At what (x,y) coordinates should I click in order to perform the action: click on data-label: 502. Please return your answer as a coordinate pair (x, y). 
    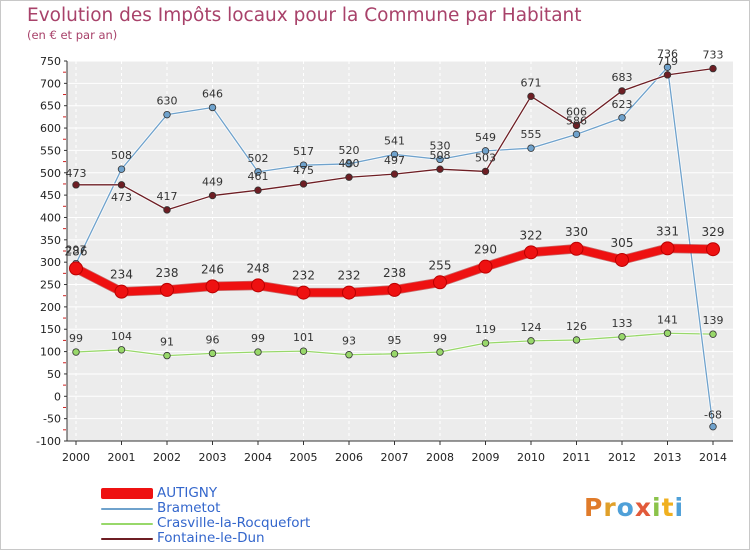
    Looking at the image, I should click on (258, 158).